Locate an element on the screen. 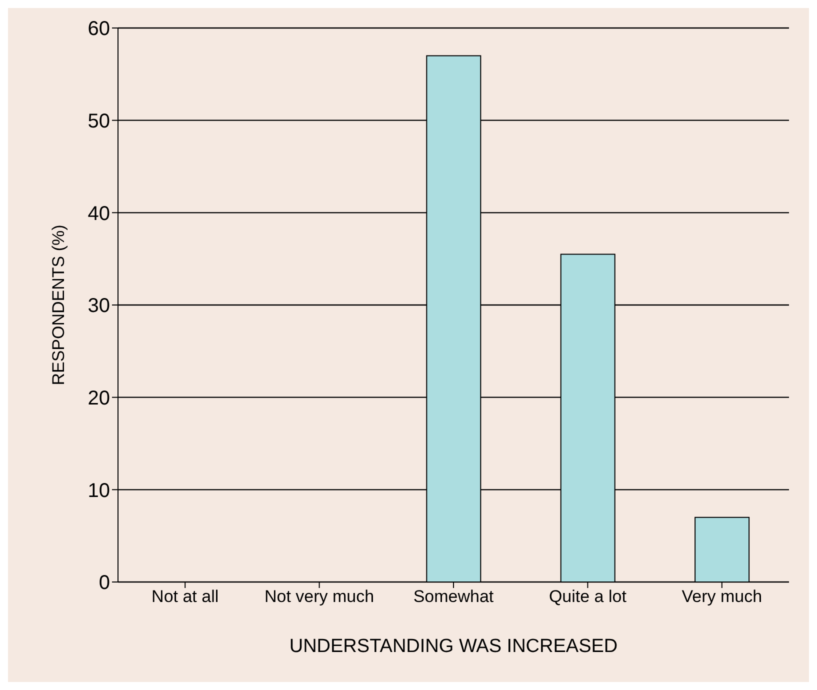  x-tick-label: Very much is located at coordinates (722, 596).